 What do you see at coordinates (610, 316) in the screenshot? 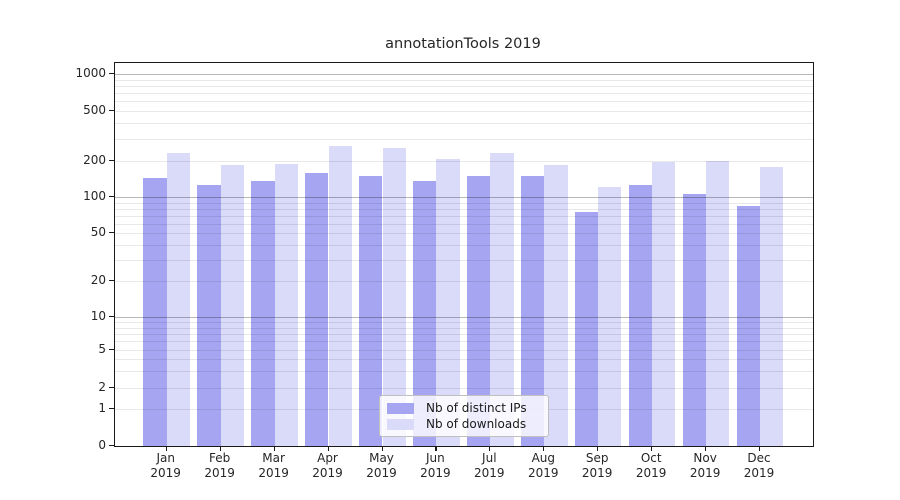
I see `bar-sep-downloads` at bounding box center [610, 316].